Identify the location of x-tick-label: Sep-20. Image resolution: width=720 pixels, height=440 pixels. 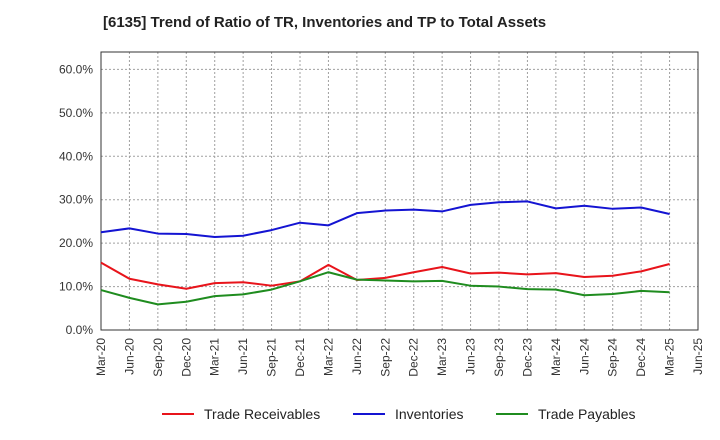
(158, 357).